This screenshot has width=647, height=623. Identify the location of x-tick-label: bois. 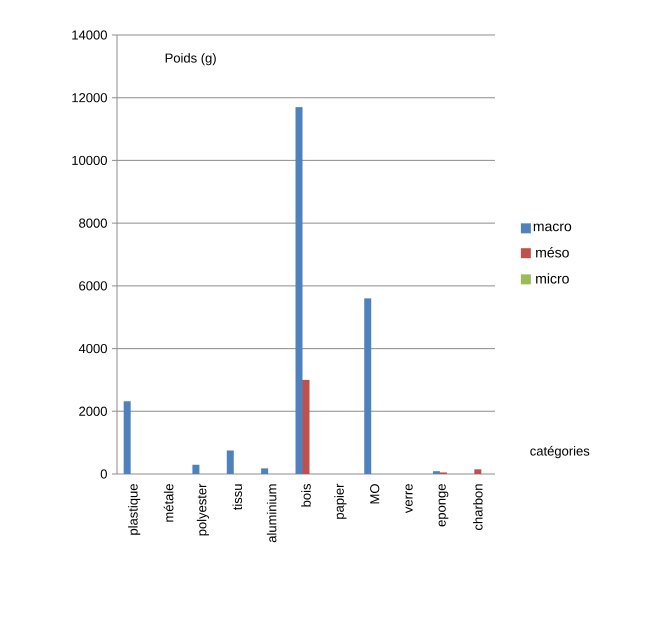
(306, 495).